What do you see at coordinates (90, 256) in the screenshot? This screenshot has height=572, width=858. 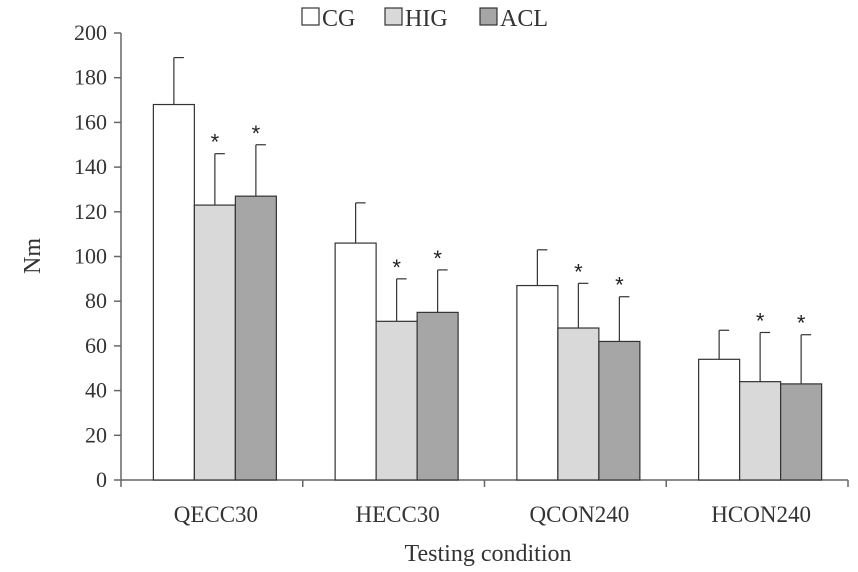 I see `y-tick-label: 100` at bounding box center [90, 256].